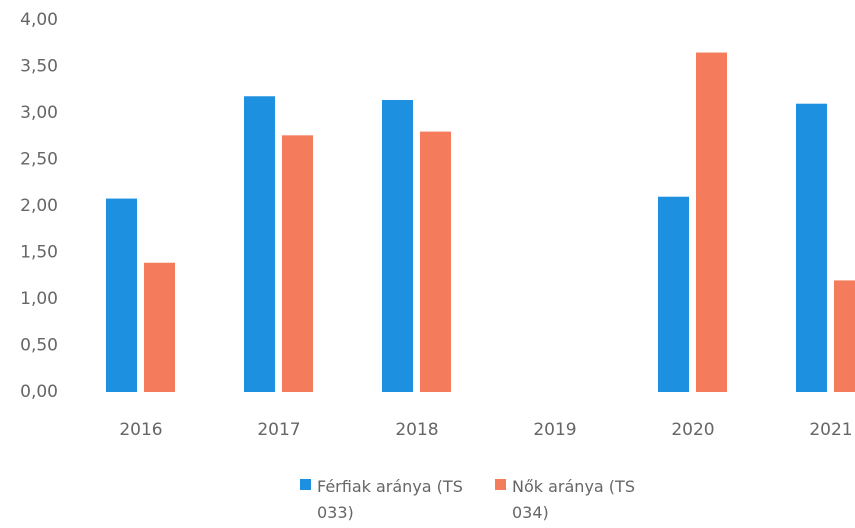 This screenshot has width=855, height=528. I want to click on y-tick-label: 3,50, so click(39, 67).